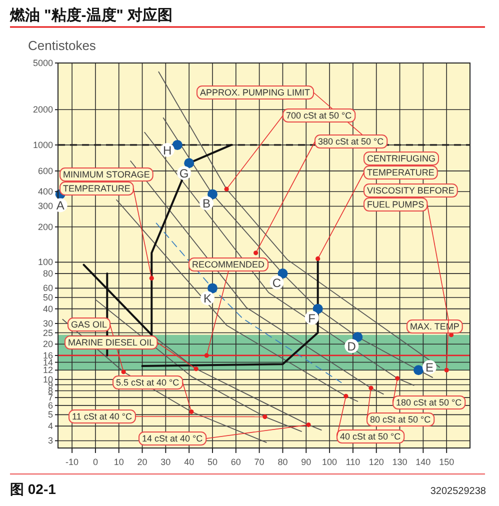  What do you see at coordinates (50, 441) in the screenshot?
I see `y-tick-label: 3` at bounding box center [50, 441].